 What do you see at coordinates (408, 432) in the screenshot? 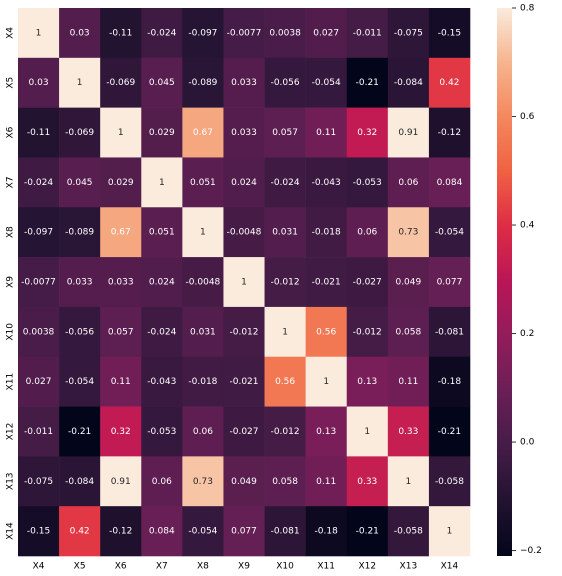
I see `cell-label: 0.33` at bounding box center [408, 432].